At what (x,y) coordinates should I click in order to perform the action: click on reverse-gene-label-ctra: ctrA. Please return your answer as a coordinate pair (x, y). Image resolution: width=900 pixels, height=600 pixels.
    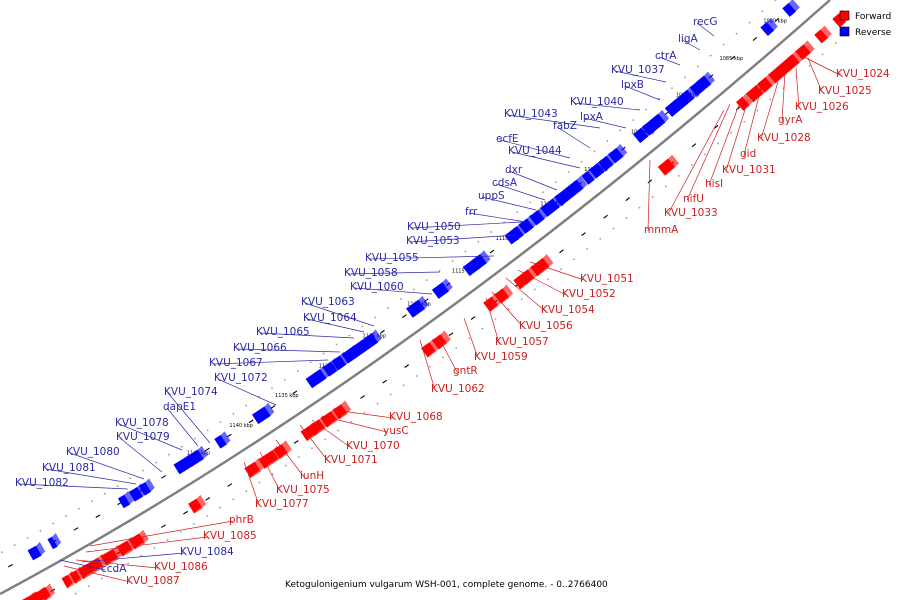
    Looking at the image, I should click on (666, 56).